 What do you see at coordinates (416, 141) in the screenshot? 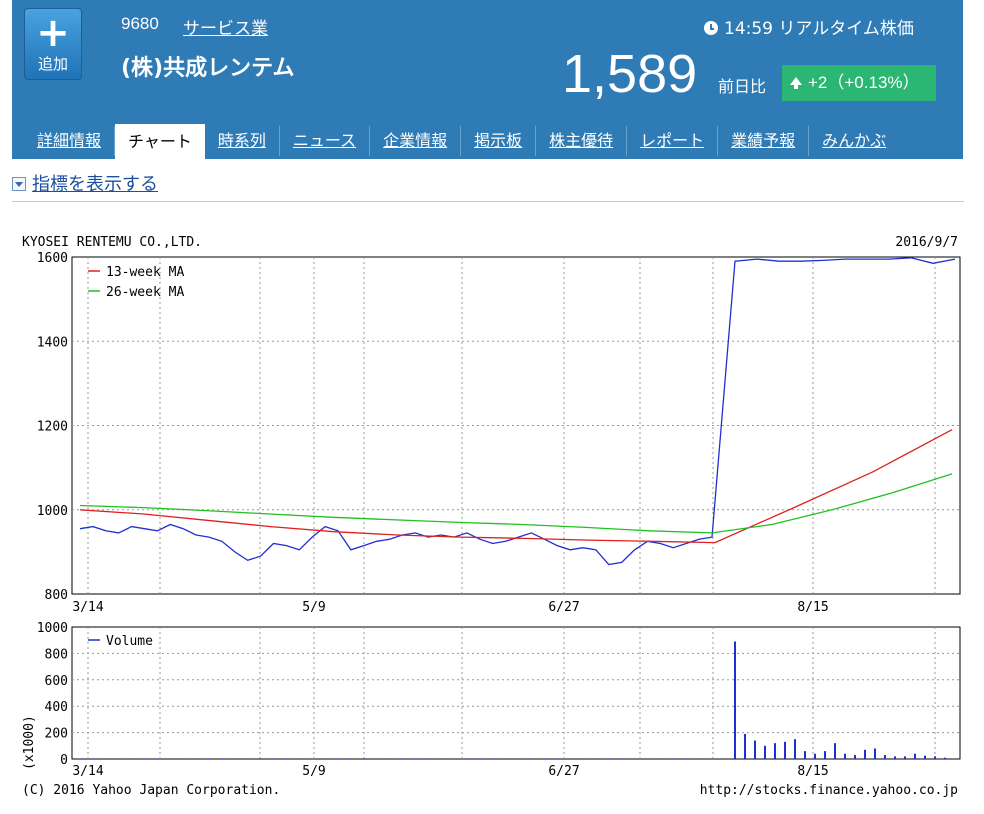
I see `tab-company: 企業情報` at bounding box center [416, 141].